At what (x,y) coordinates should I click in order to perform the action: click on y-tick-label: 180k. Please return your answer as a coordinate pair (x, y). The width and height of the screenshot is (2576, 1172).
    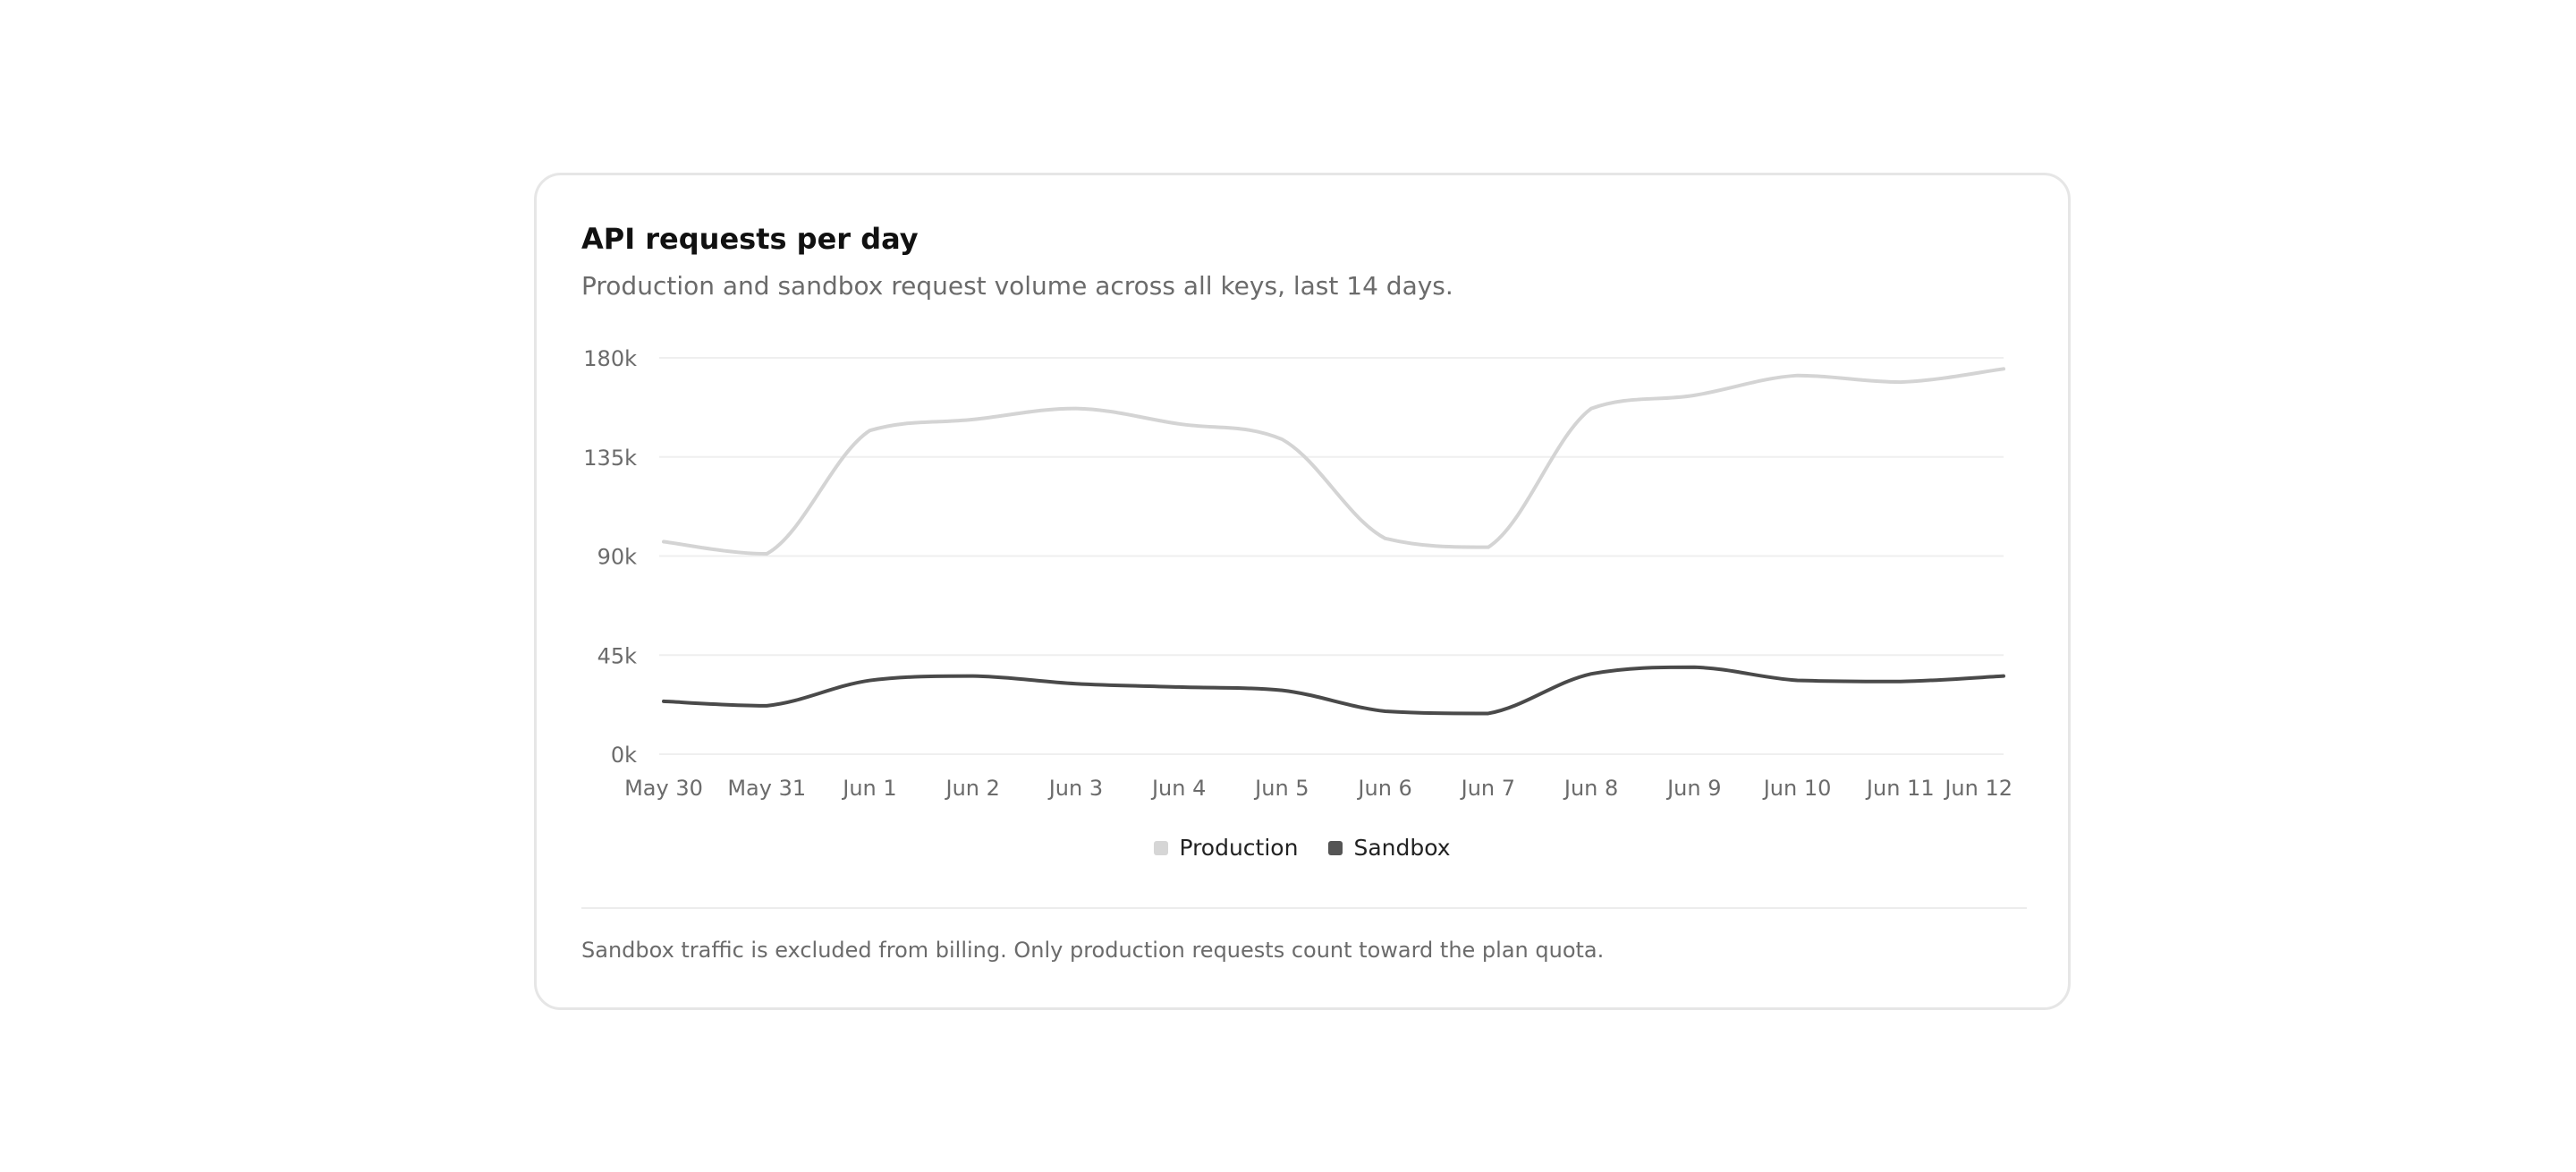
    Looking at the image, I should click on (610, 359).